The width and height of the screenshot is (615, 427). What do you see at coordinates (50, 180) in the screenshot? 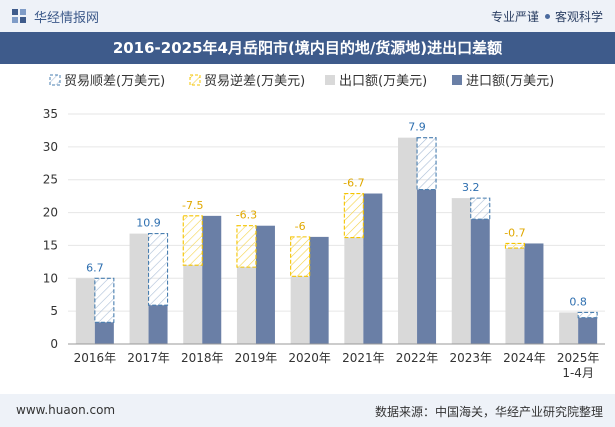
I see `y-tick-label: 25` at bounding box center [50, 180].